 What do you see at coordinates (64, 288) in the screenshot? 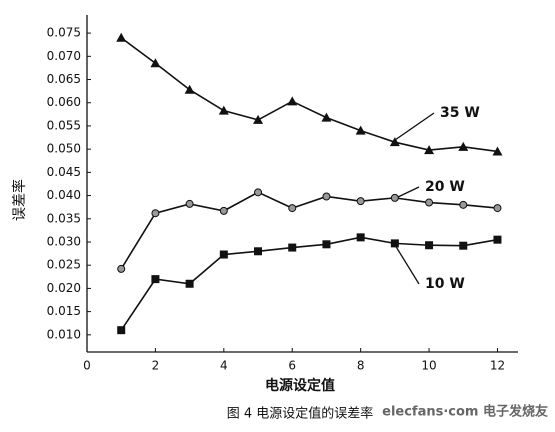
I see `y-tick-label: 0.020` at bounding box center [64, 288].